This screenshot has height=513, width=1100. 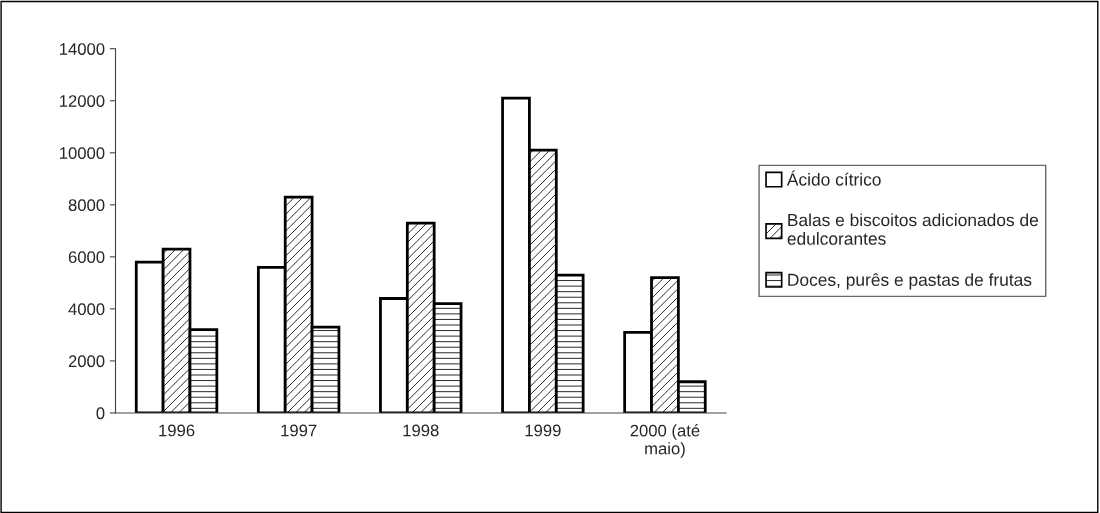 I want to click on y-tick-label: 2000, so click(x=86, y=361).